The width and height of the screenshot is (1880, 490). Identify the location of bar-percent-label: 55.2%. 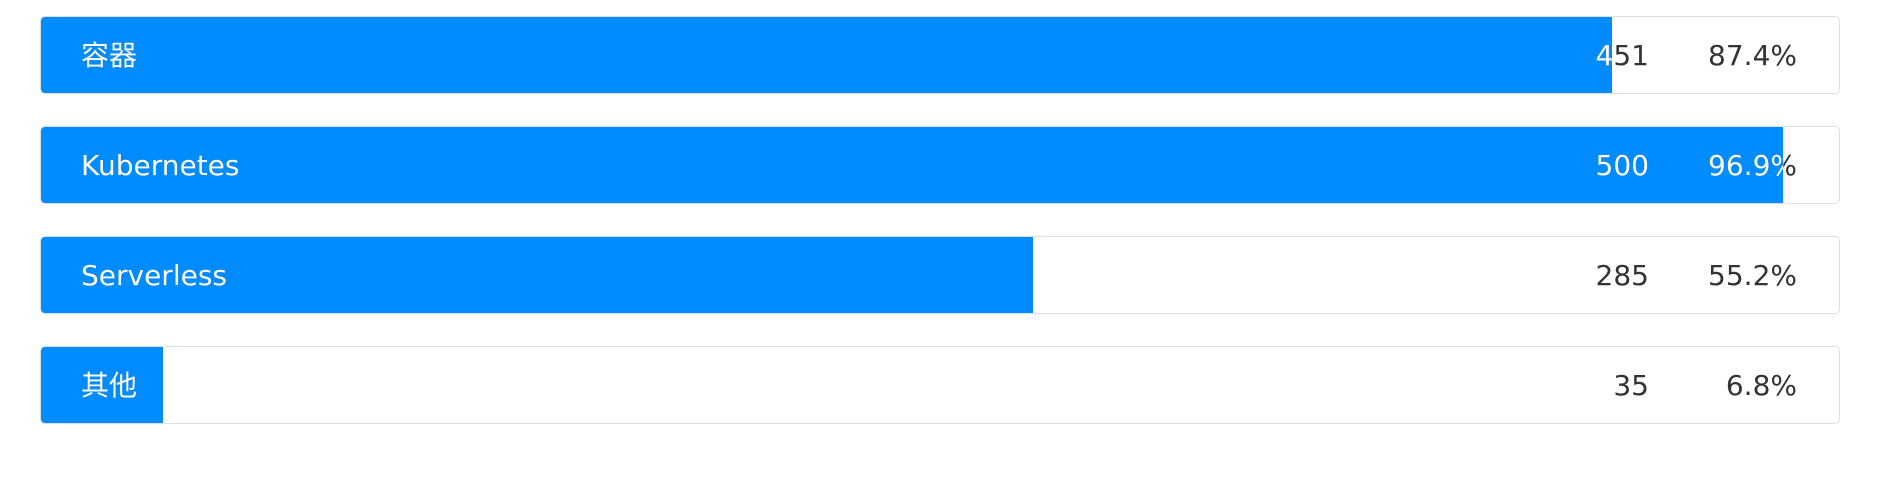
(1752, 275).